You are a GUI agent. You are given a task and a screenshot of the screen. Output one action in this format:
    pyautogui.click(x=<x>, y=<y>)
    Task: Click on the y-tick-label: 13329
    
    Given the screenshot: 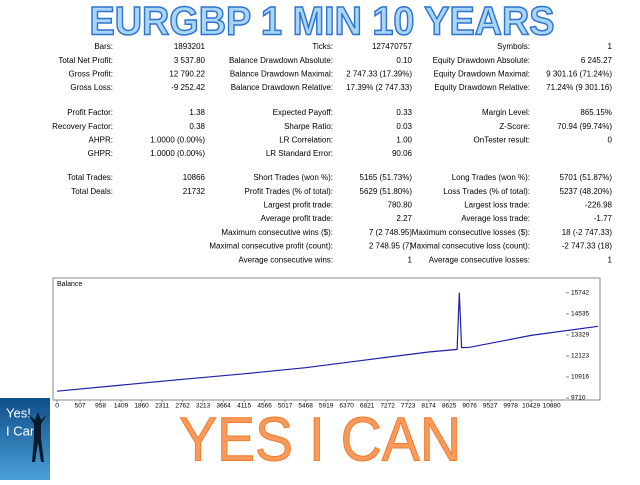 What is the action you would take?
    pyautogui.click(x=580, y=335)
    